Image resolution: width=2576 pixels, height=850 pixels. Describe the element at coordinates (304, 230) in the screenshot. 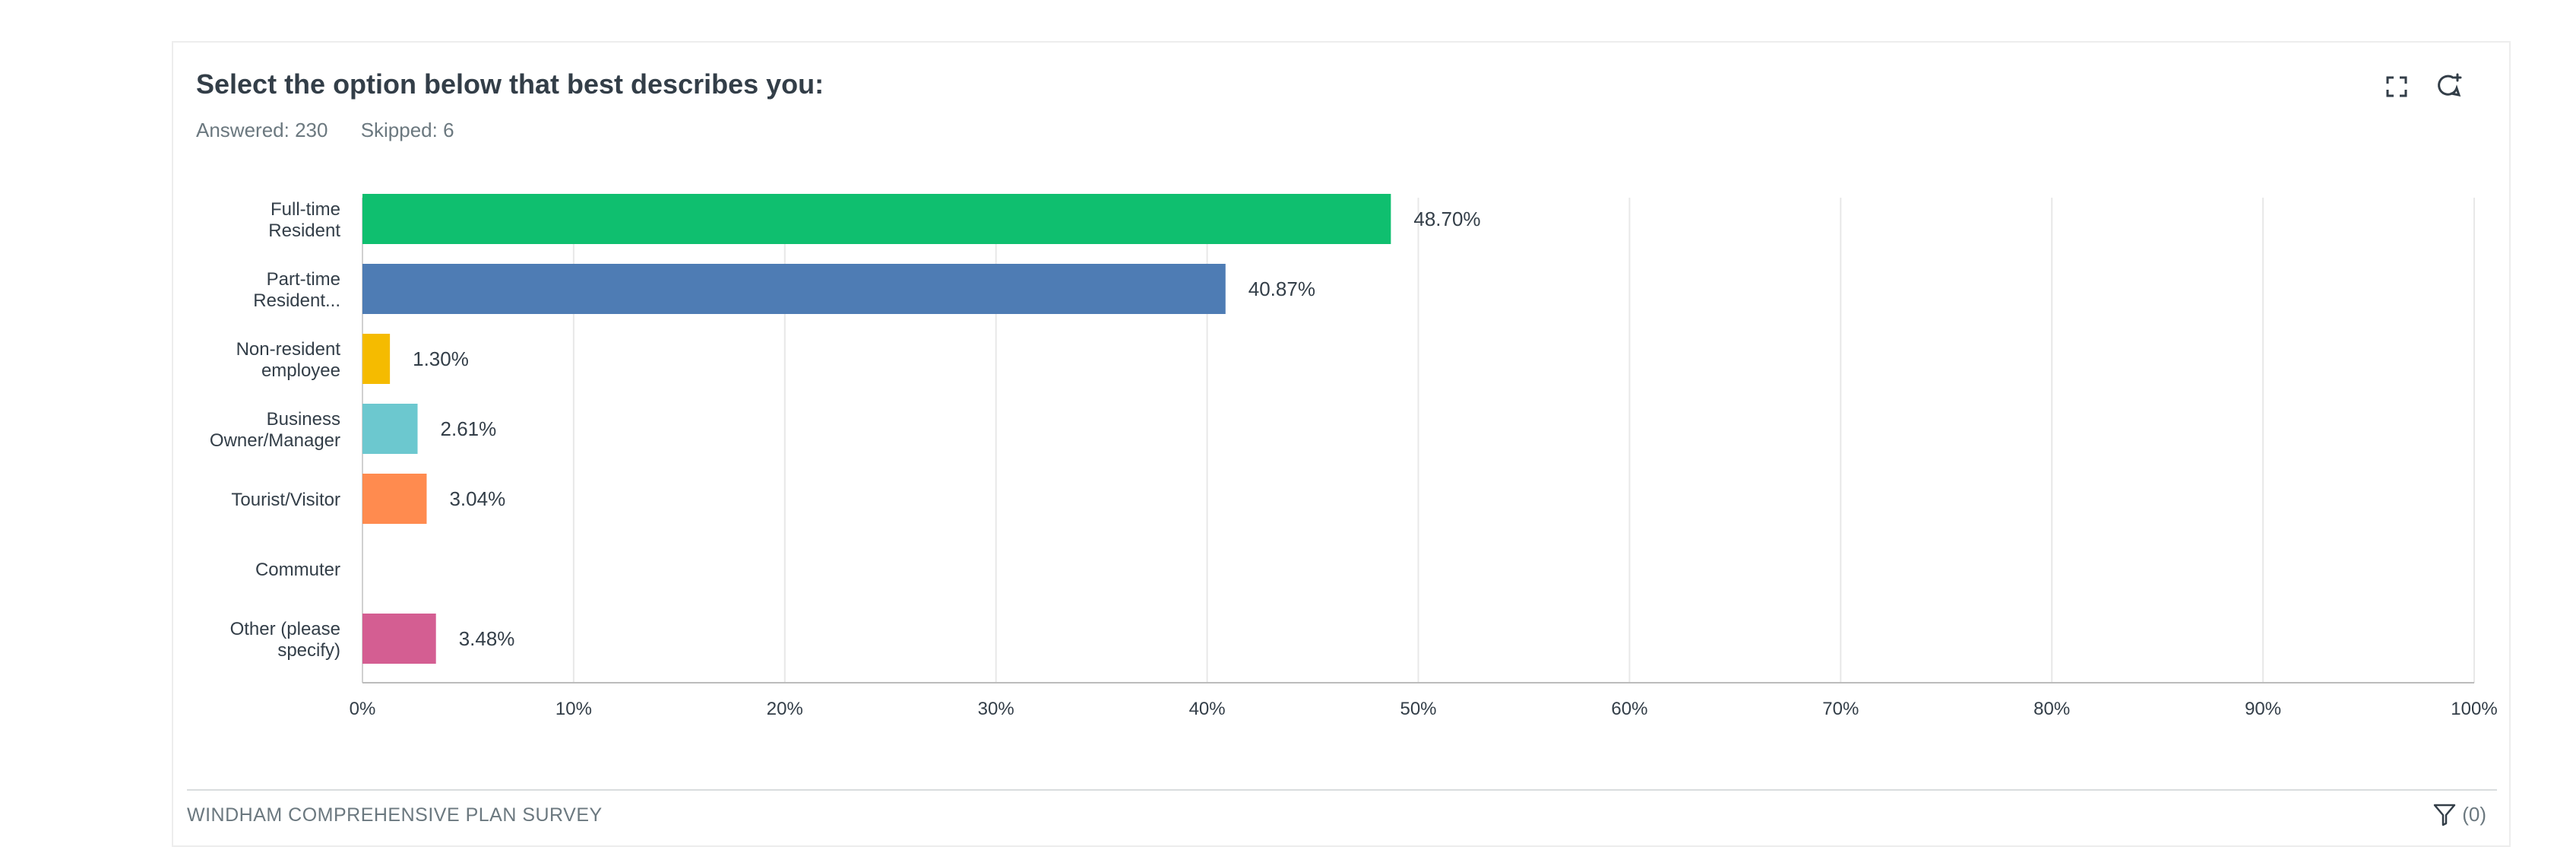

I see `category-label-0-1: Resident` at that location.